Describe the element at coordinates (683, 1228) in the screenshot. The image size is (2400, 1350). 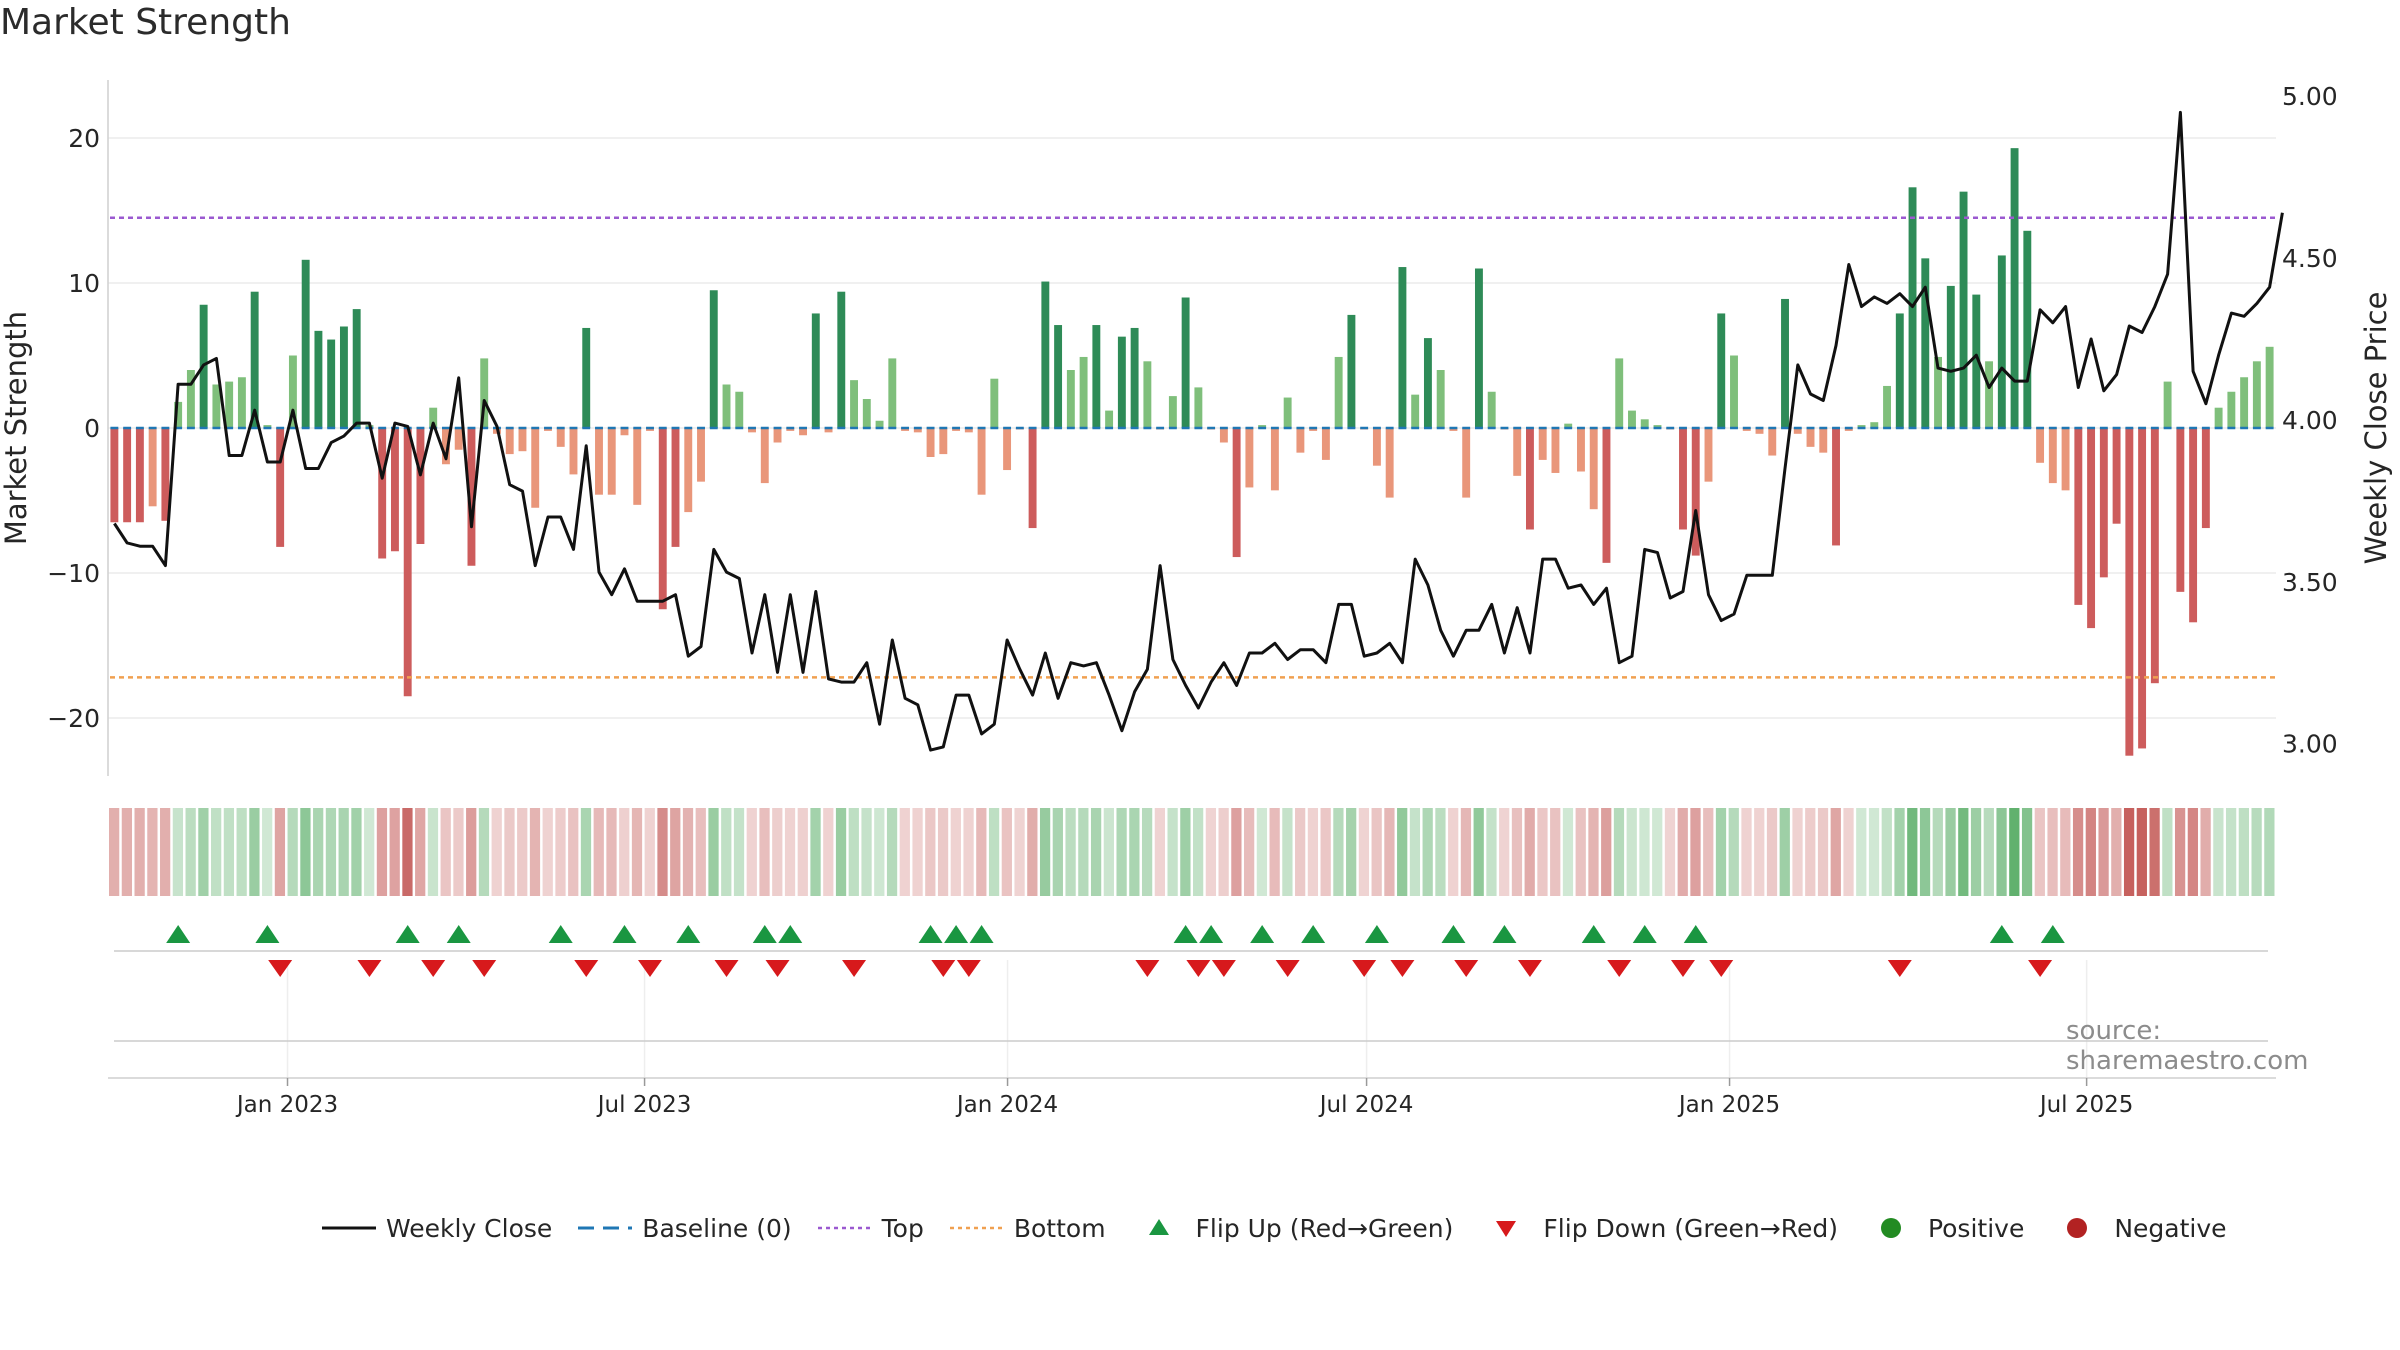
I see `legend-item-baseline: Baseline (0)` at that location.